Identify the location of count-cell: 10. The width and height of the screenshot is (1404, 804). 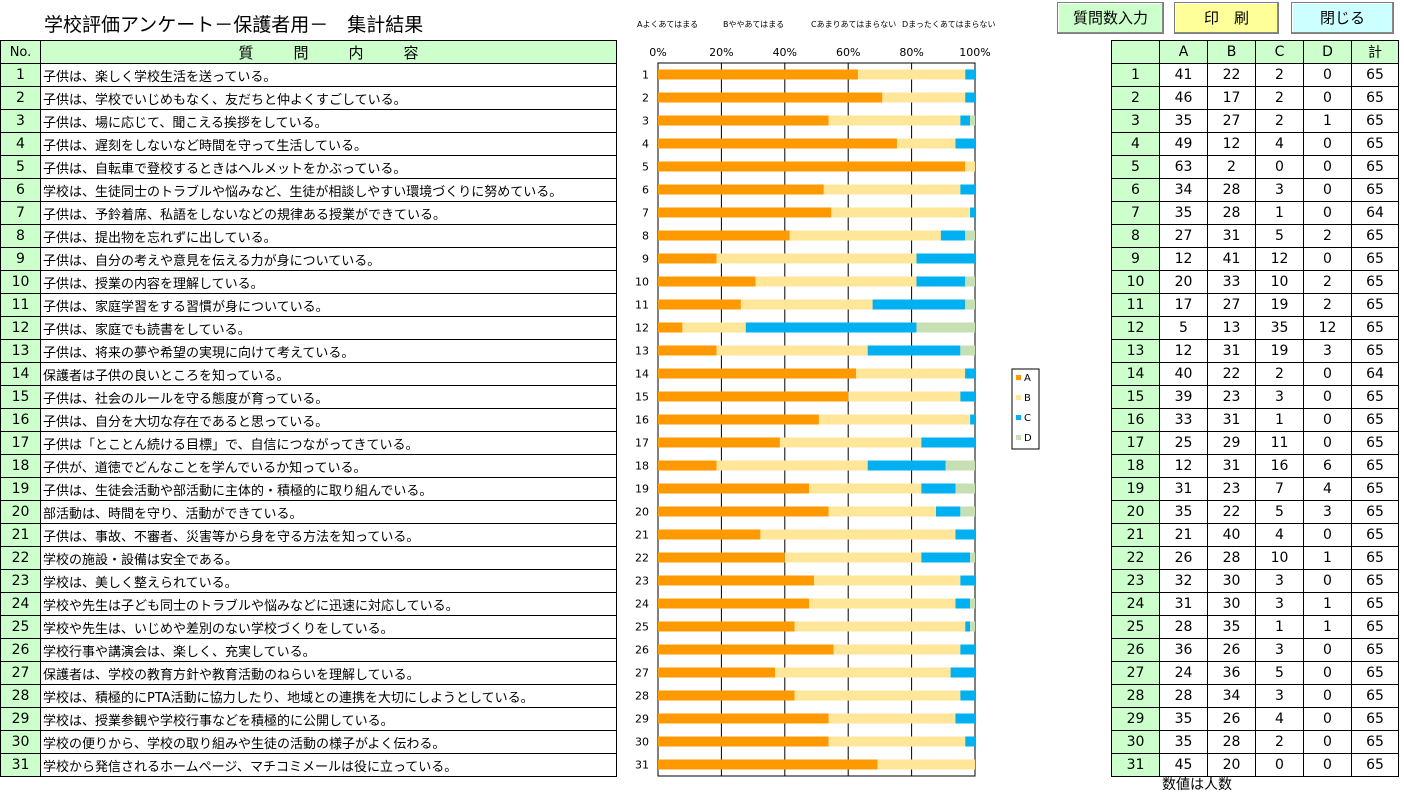
(1279, 282).